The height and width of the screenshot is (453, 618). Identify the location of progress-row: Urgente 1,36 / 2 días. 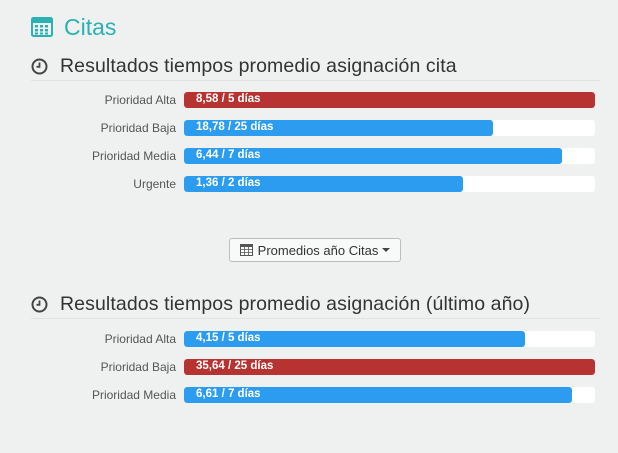
(315, 184).